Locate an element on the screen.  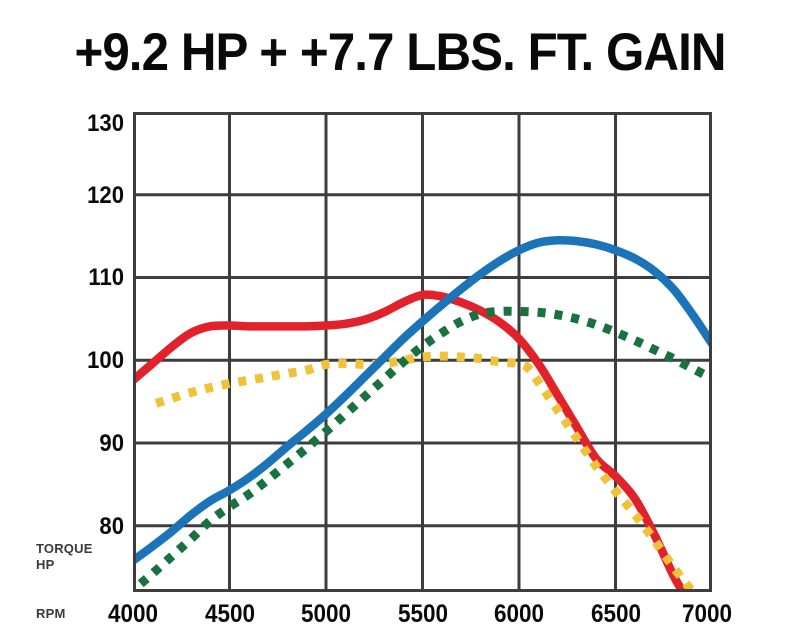
y-axis-tick-labels: 130 120 110 100 90 80 is located at coordinates (62, 352).